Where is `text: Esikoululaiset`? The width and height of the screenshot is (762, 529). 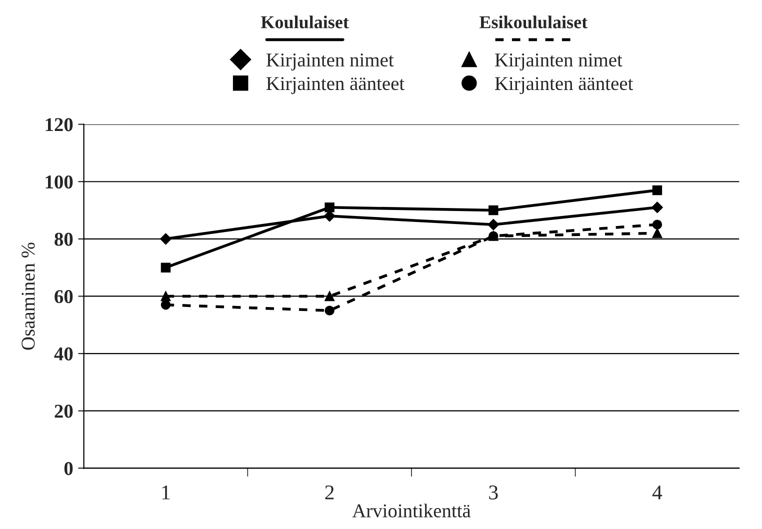 text: Esikoululaiset is located at coordinates (534, 22).